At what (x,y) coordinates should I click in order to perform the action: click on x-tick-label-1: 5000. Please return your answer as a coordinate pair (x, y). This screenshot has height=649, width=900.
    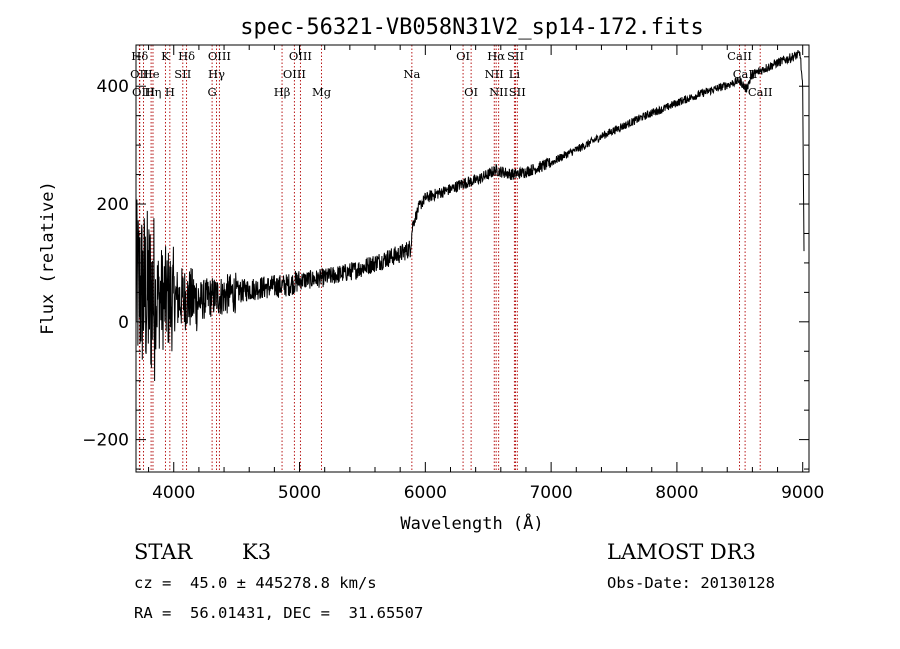
    Looking at the image, I should click on (299, 493).